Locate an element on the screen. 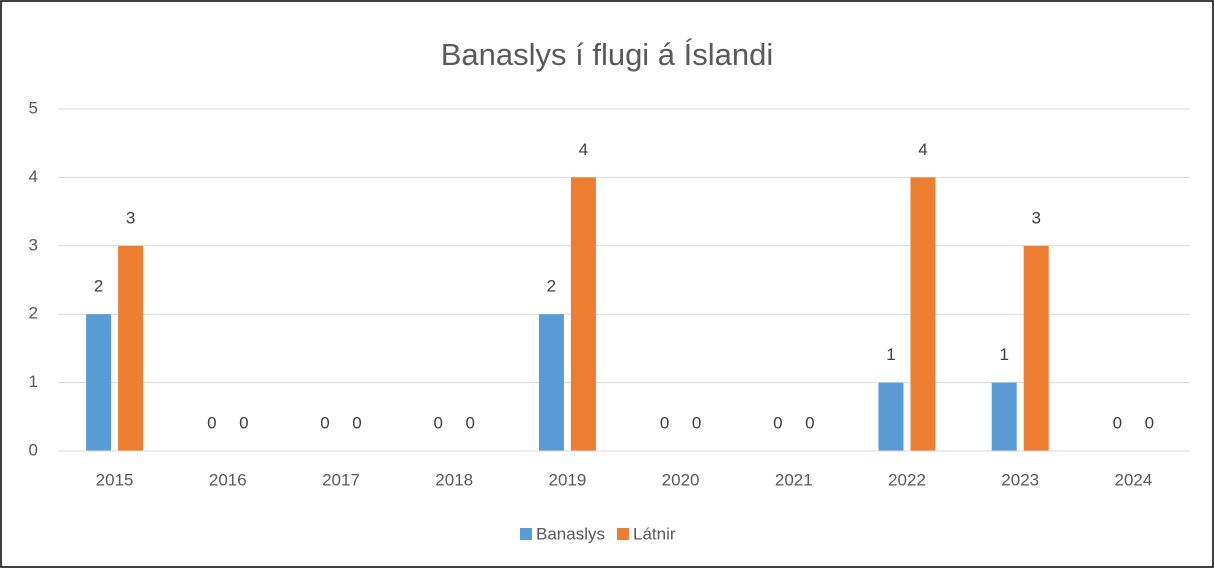 The width and height of the screenshot is (1214, 568). legend-label: Banaslys is located at coordinates (570, 533).